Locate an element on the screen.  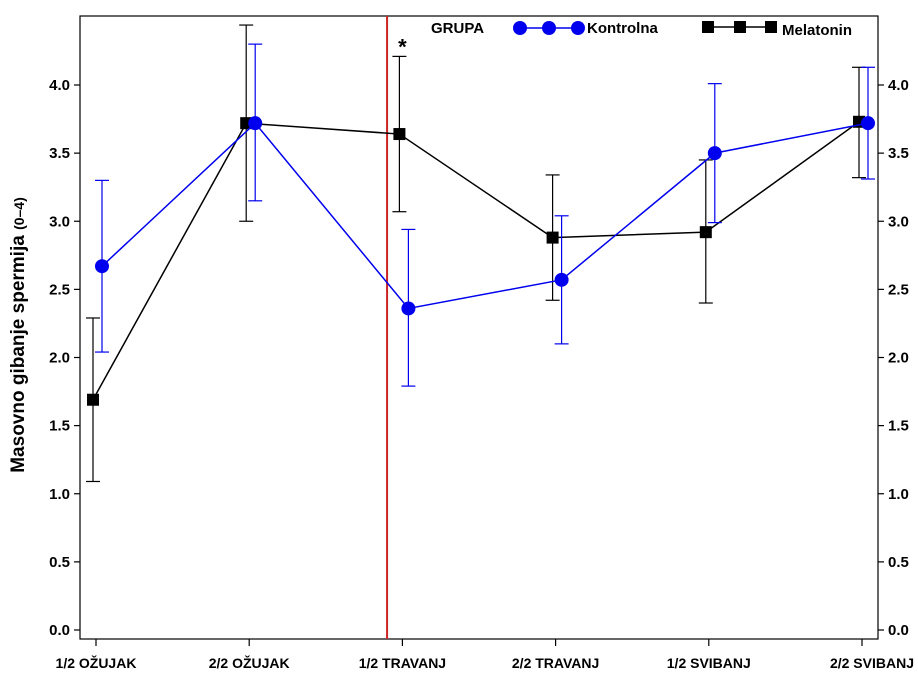
y-tick-label-left: 2.0 is located at coordinates (59, 358).